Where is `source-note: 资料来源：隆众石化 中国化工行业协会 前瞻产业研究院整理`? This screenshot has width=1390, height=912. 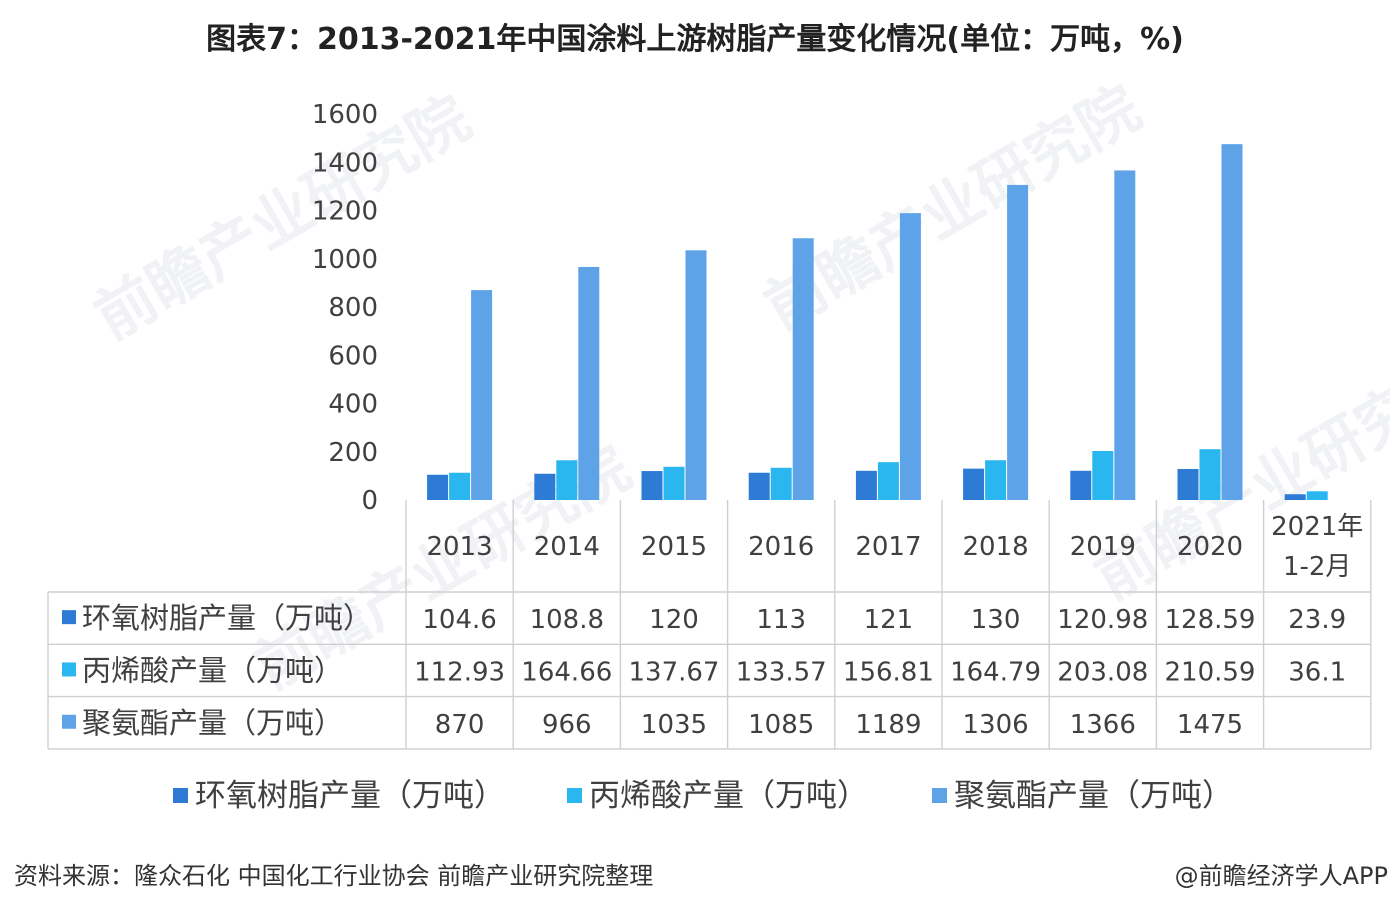 source-note: 资料来源：隆众石化 中国化工行业协会 前瞻产业研究院整理 is located at coordinates (334, 876).